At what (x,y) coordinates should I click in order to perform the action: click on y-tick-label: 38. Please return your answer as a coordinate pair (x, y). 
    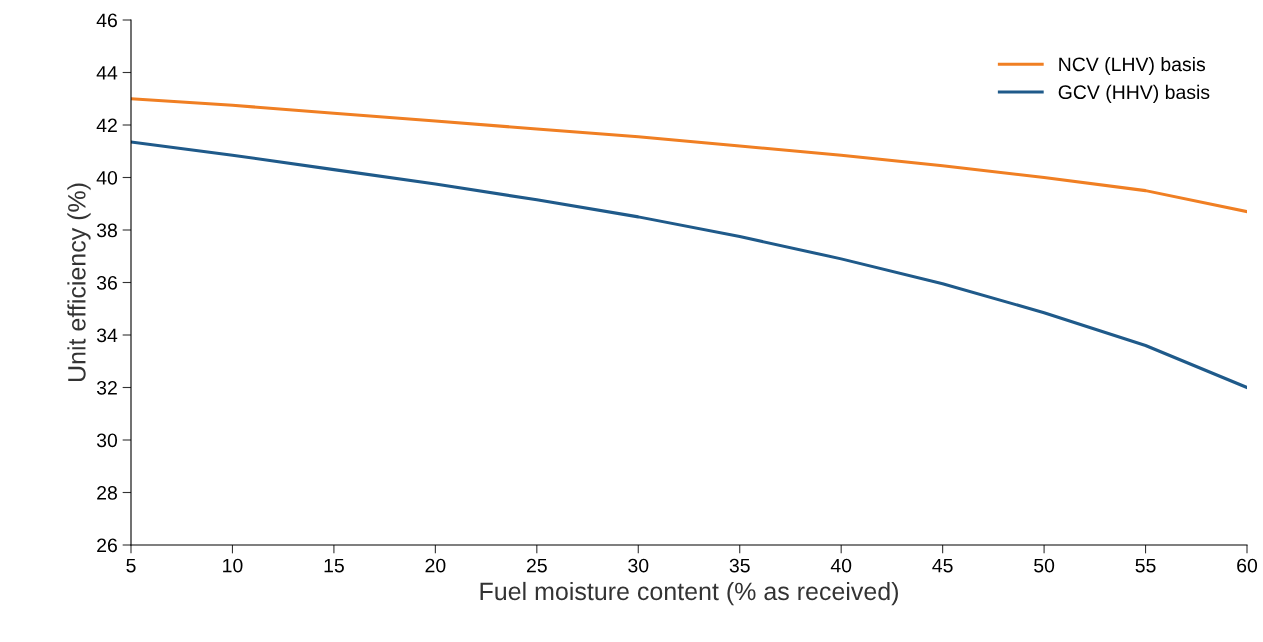
    Looking at the image, I should click on (106, 230).